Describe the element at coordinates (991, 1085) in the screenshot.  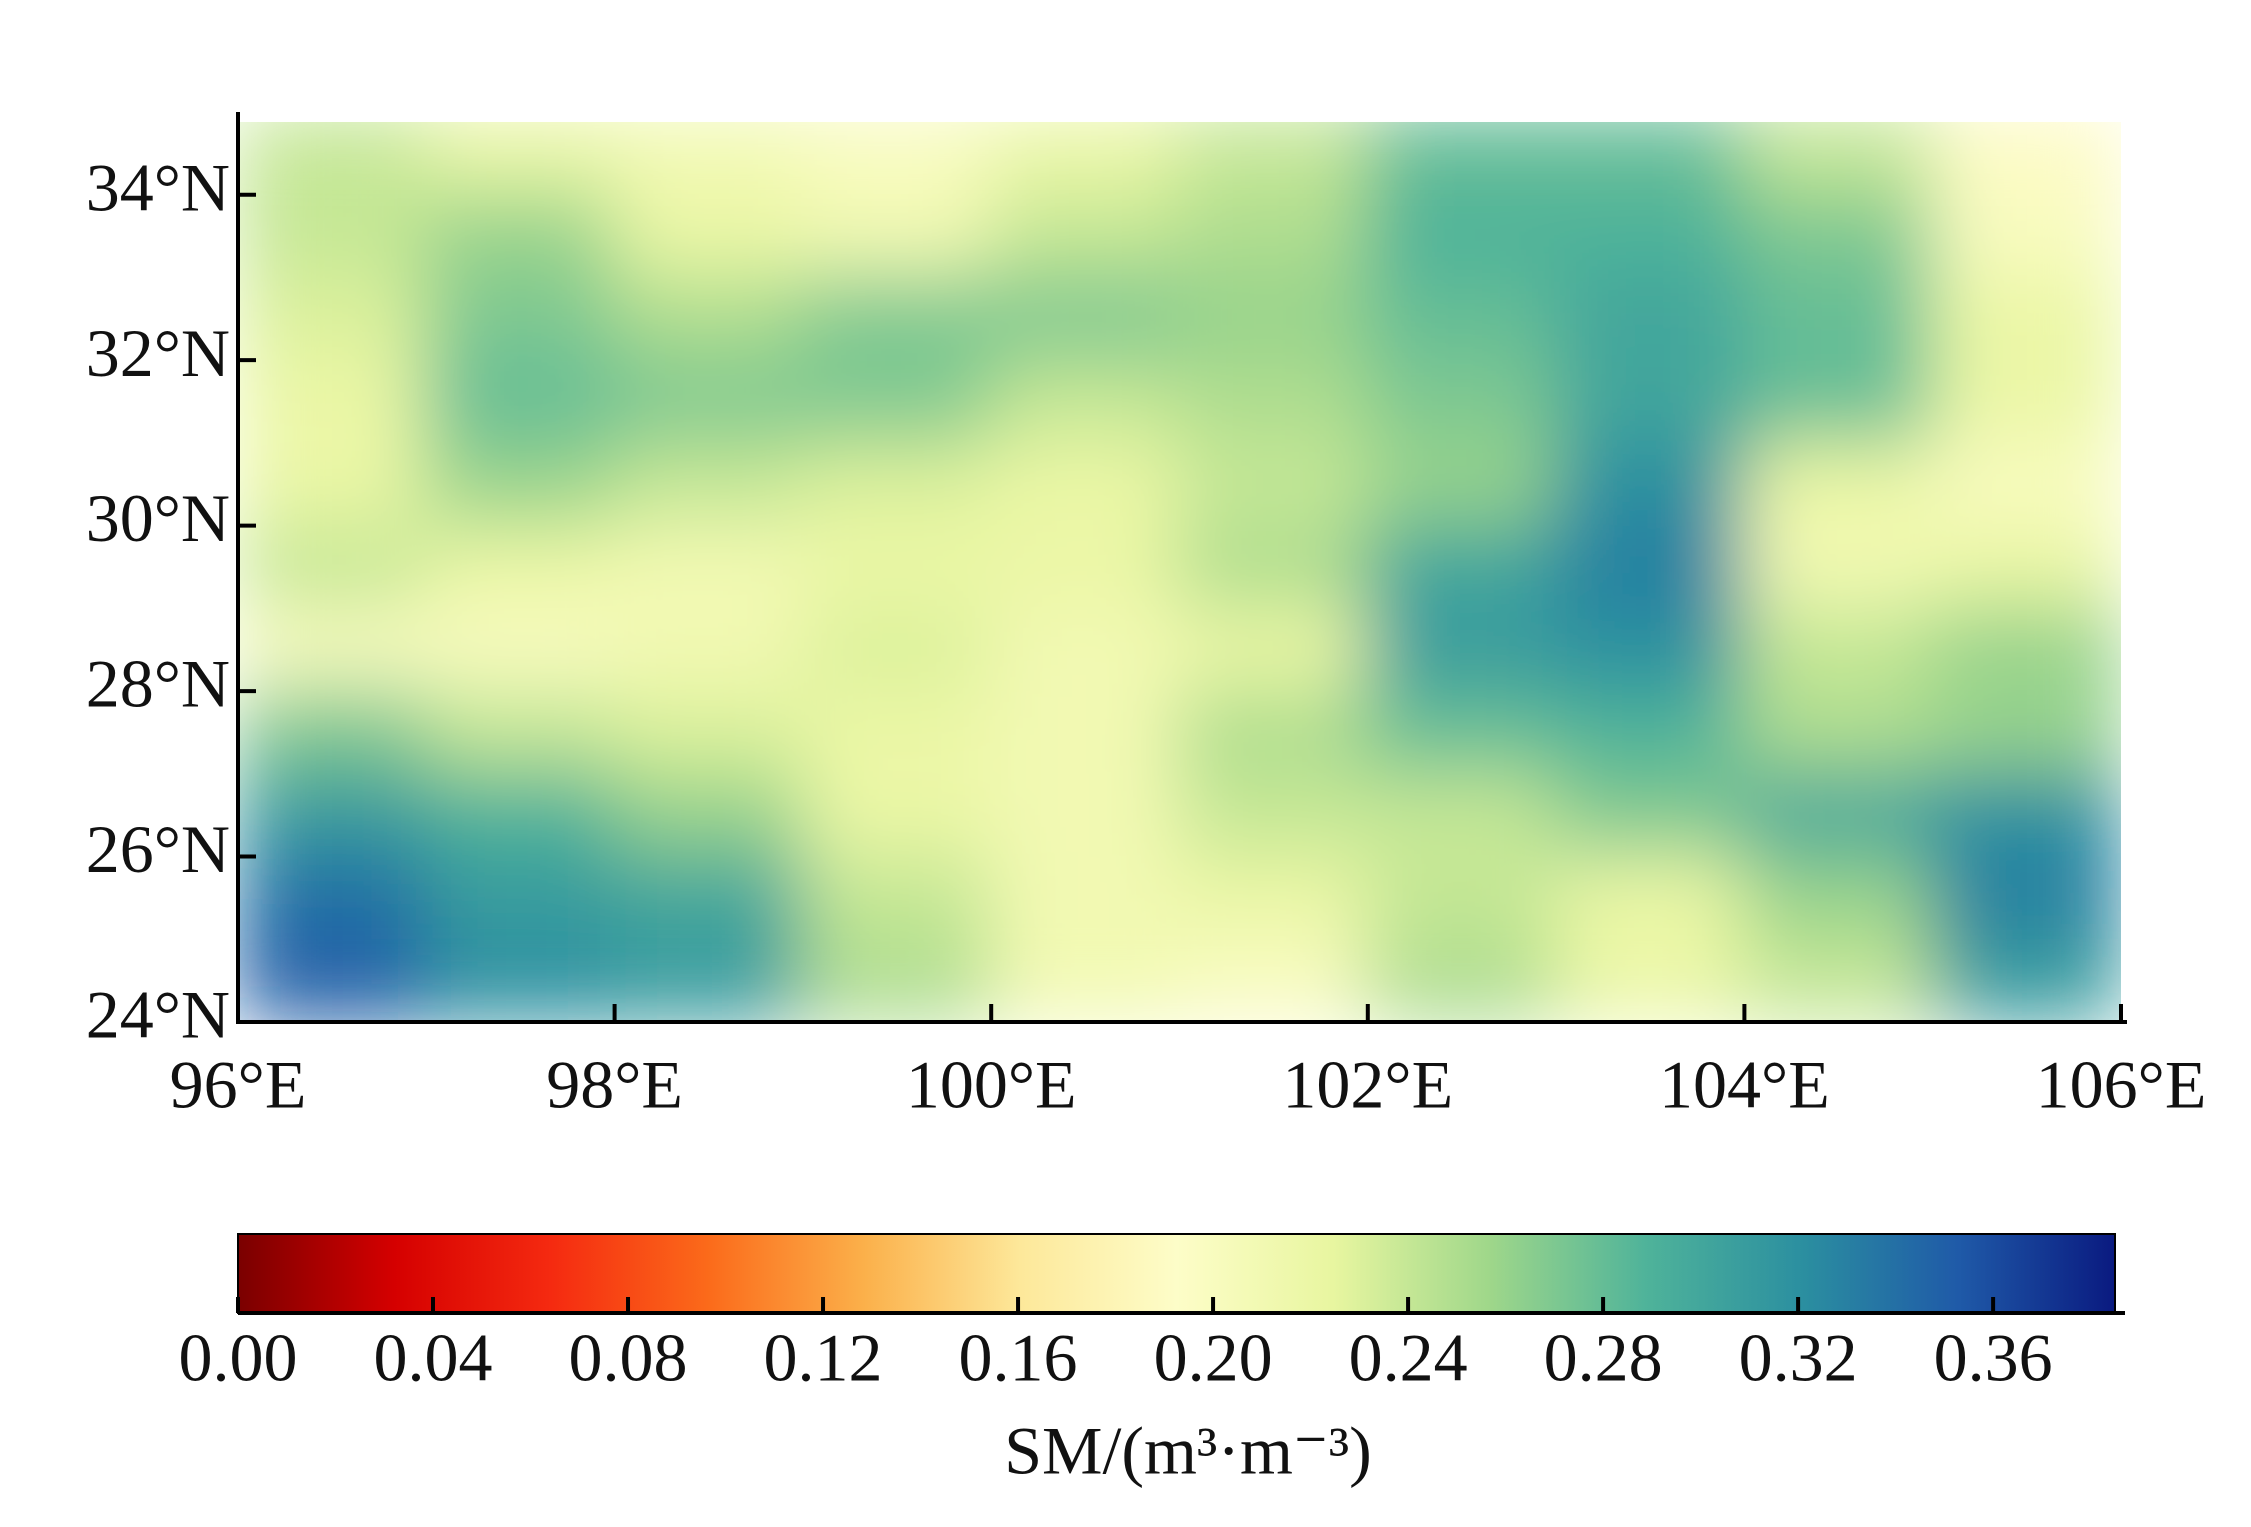
I see `x-tick-label: 100°E` at that location.